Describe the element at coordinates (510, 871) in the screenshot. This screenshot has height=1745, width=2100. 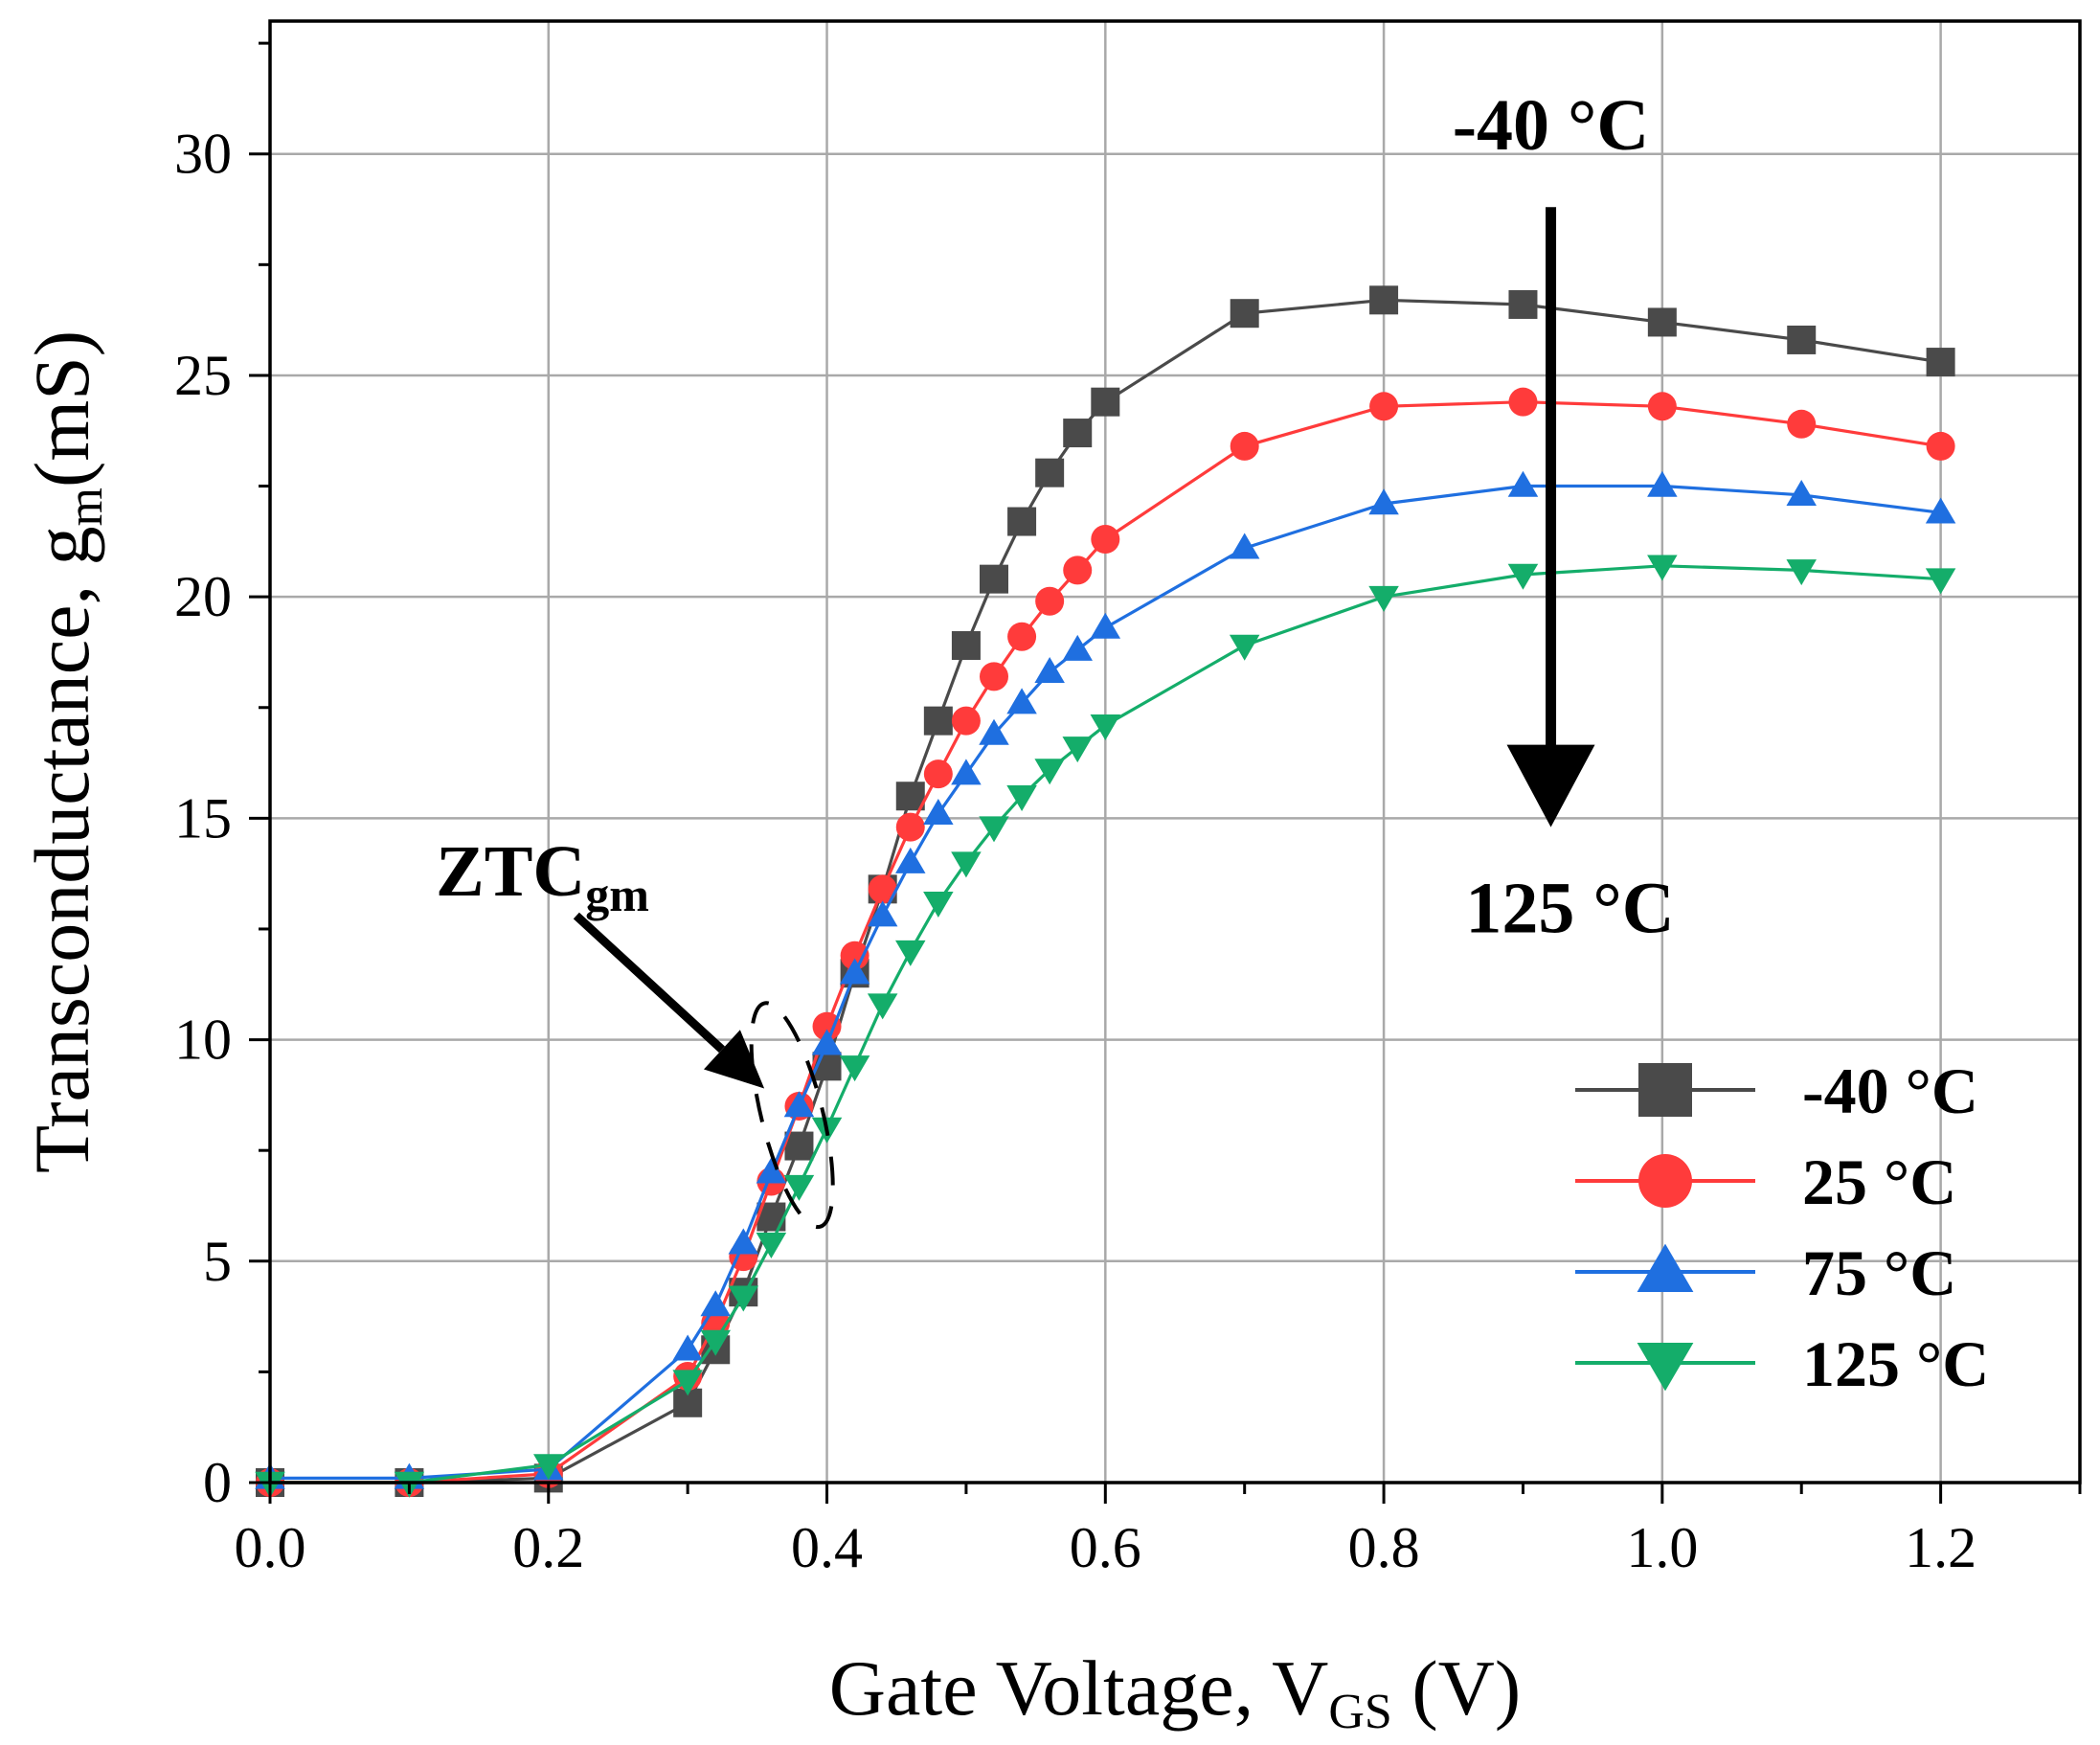
I see `ztc-label-part: ZTC` at that location.